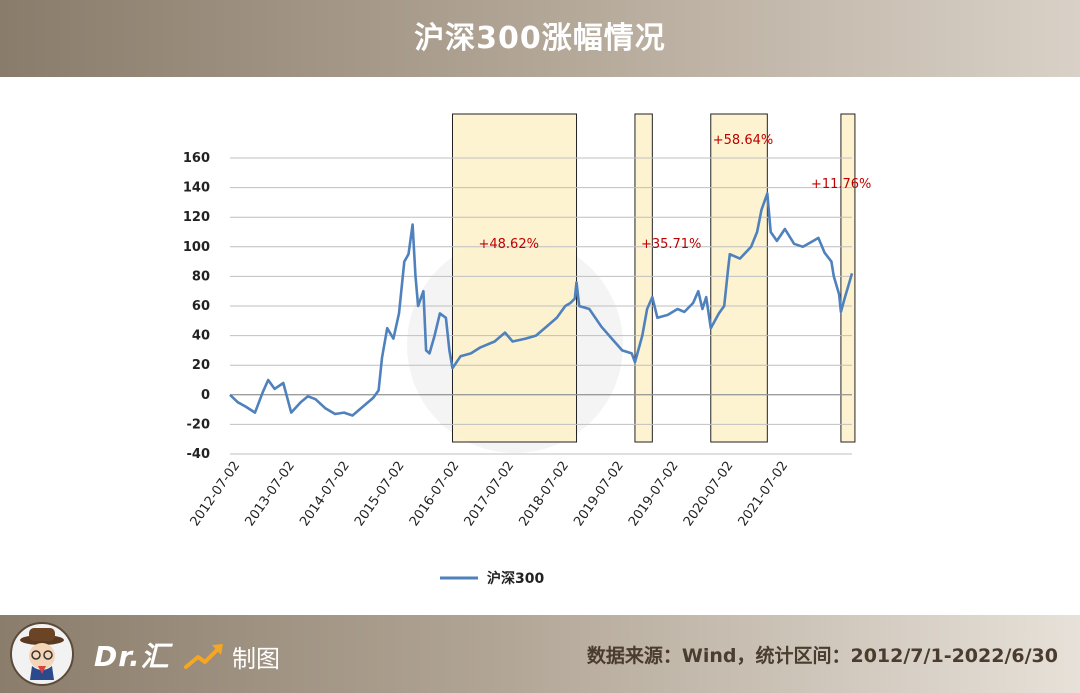 The width and height of the screenshot is (1080, 693). I want to click on header-bar: 沪深300涨幅情况, so click(540, 38).